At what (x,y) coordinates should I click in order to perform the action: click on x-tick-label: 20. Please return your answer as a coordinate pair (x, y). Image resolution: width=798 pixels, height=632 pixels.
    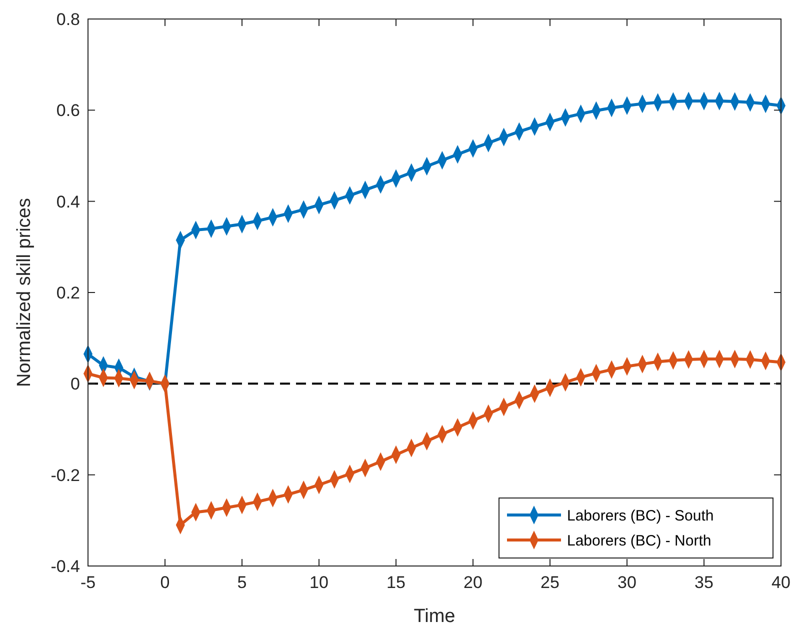
    Looking at the image, I should click on (473, 582).